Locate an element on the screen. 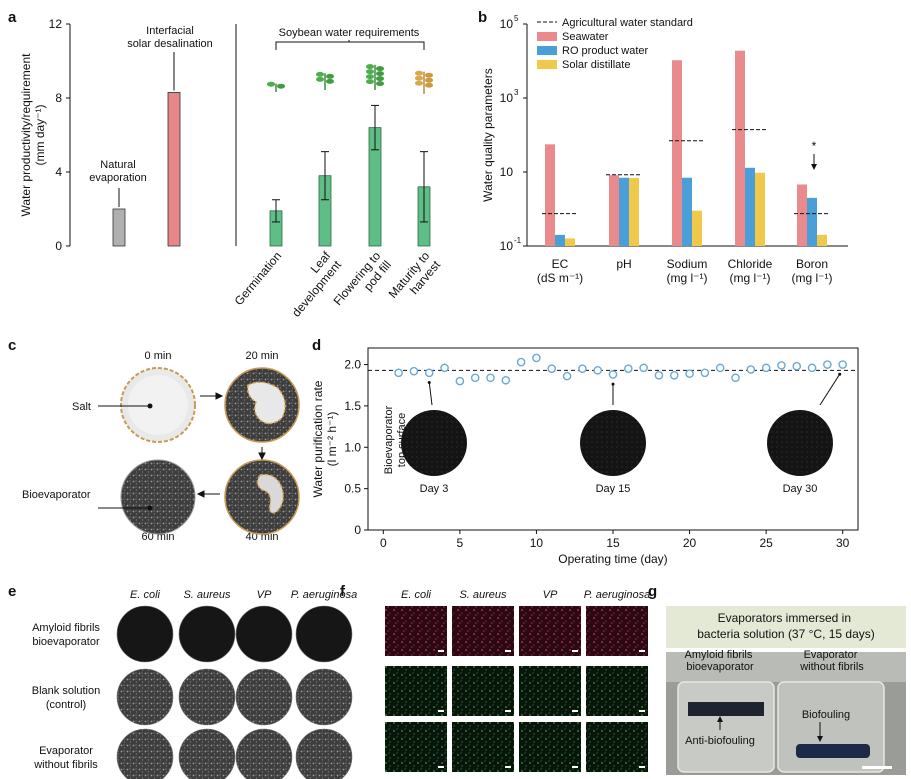  panel-e-letter: e is located at coordinates (12, 591).